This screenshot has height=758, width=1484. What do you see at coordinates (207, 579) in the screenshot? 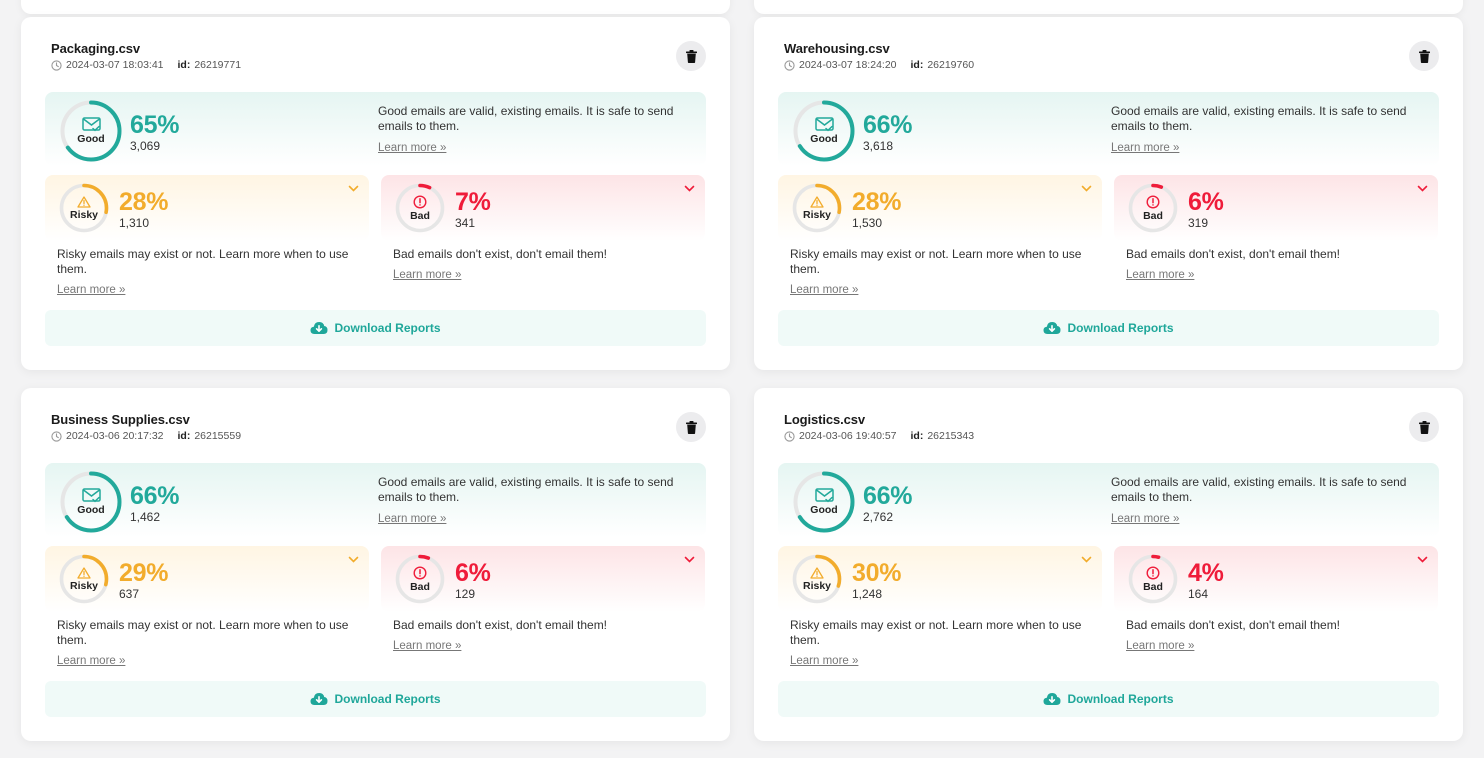
I see `risky-panel: Risky 29% 637` at bounding box center [207, 579].